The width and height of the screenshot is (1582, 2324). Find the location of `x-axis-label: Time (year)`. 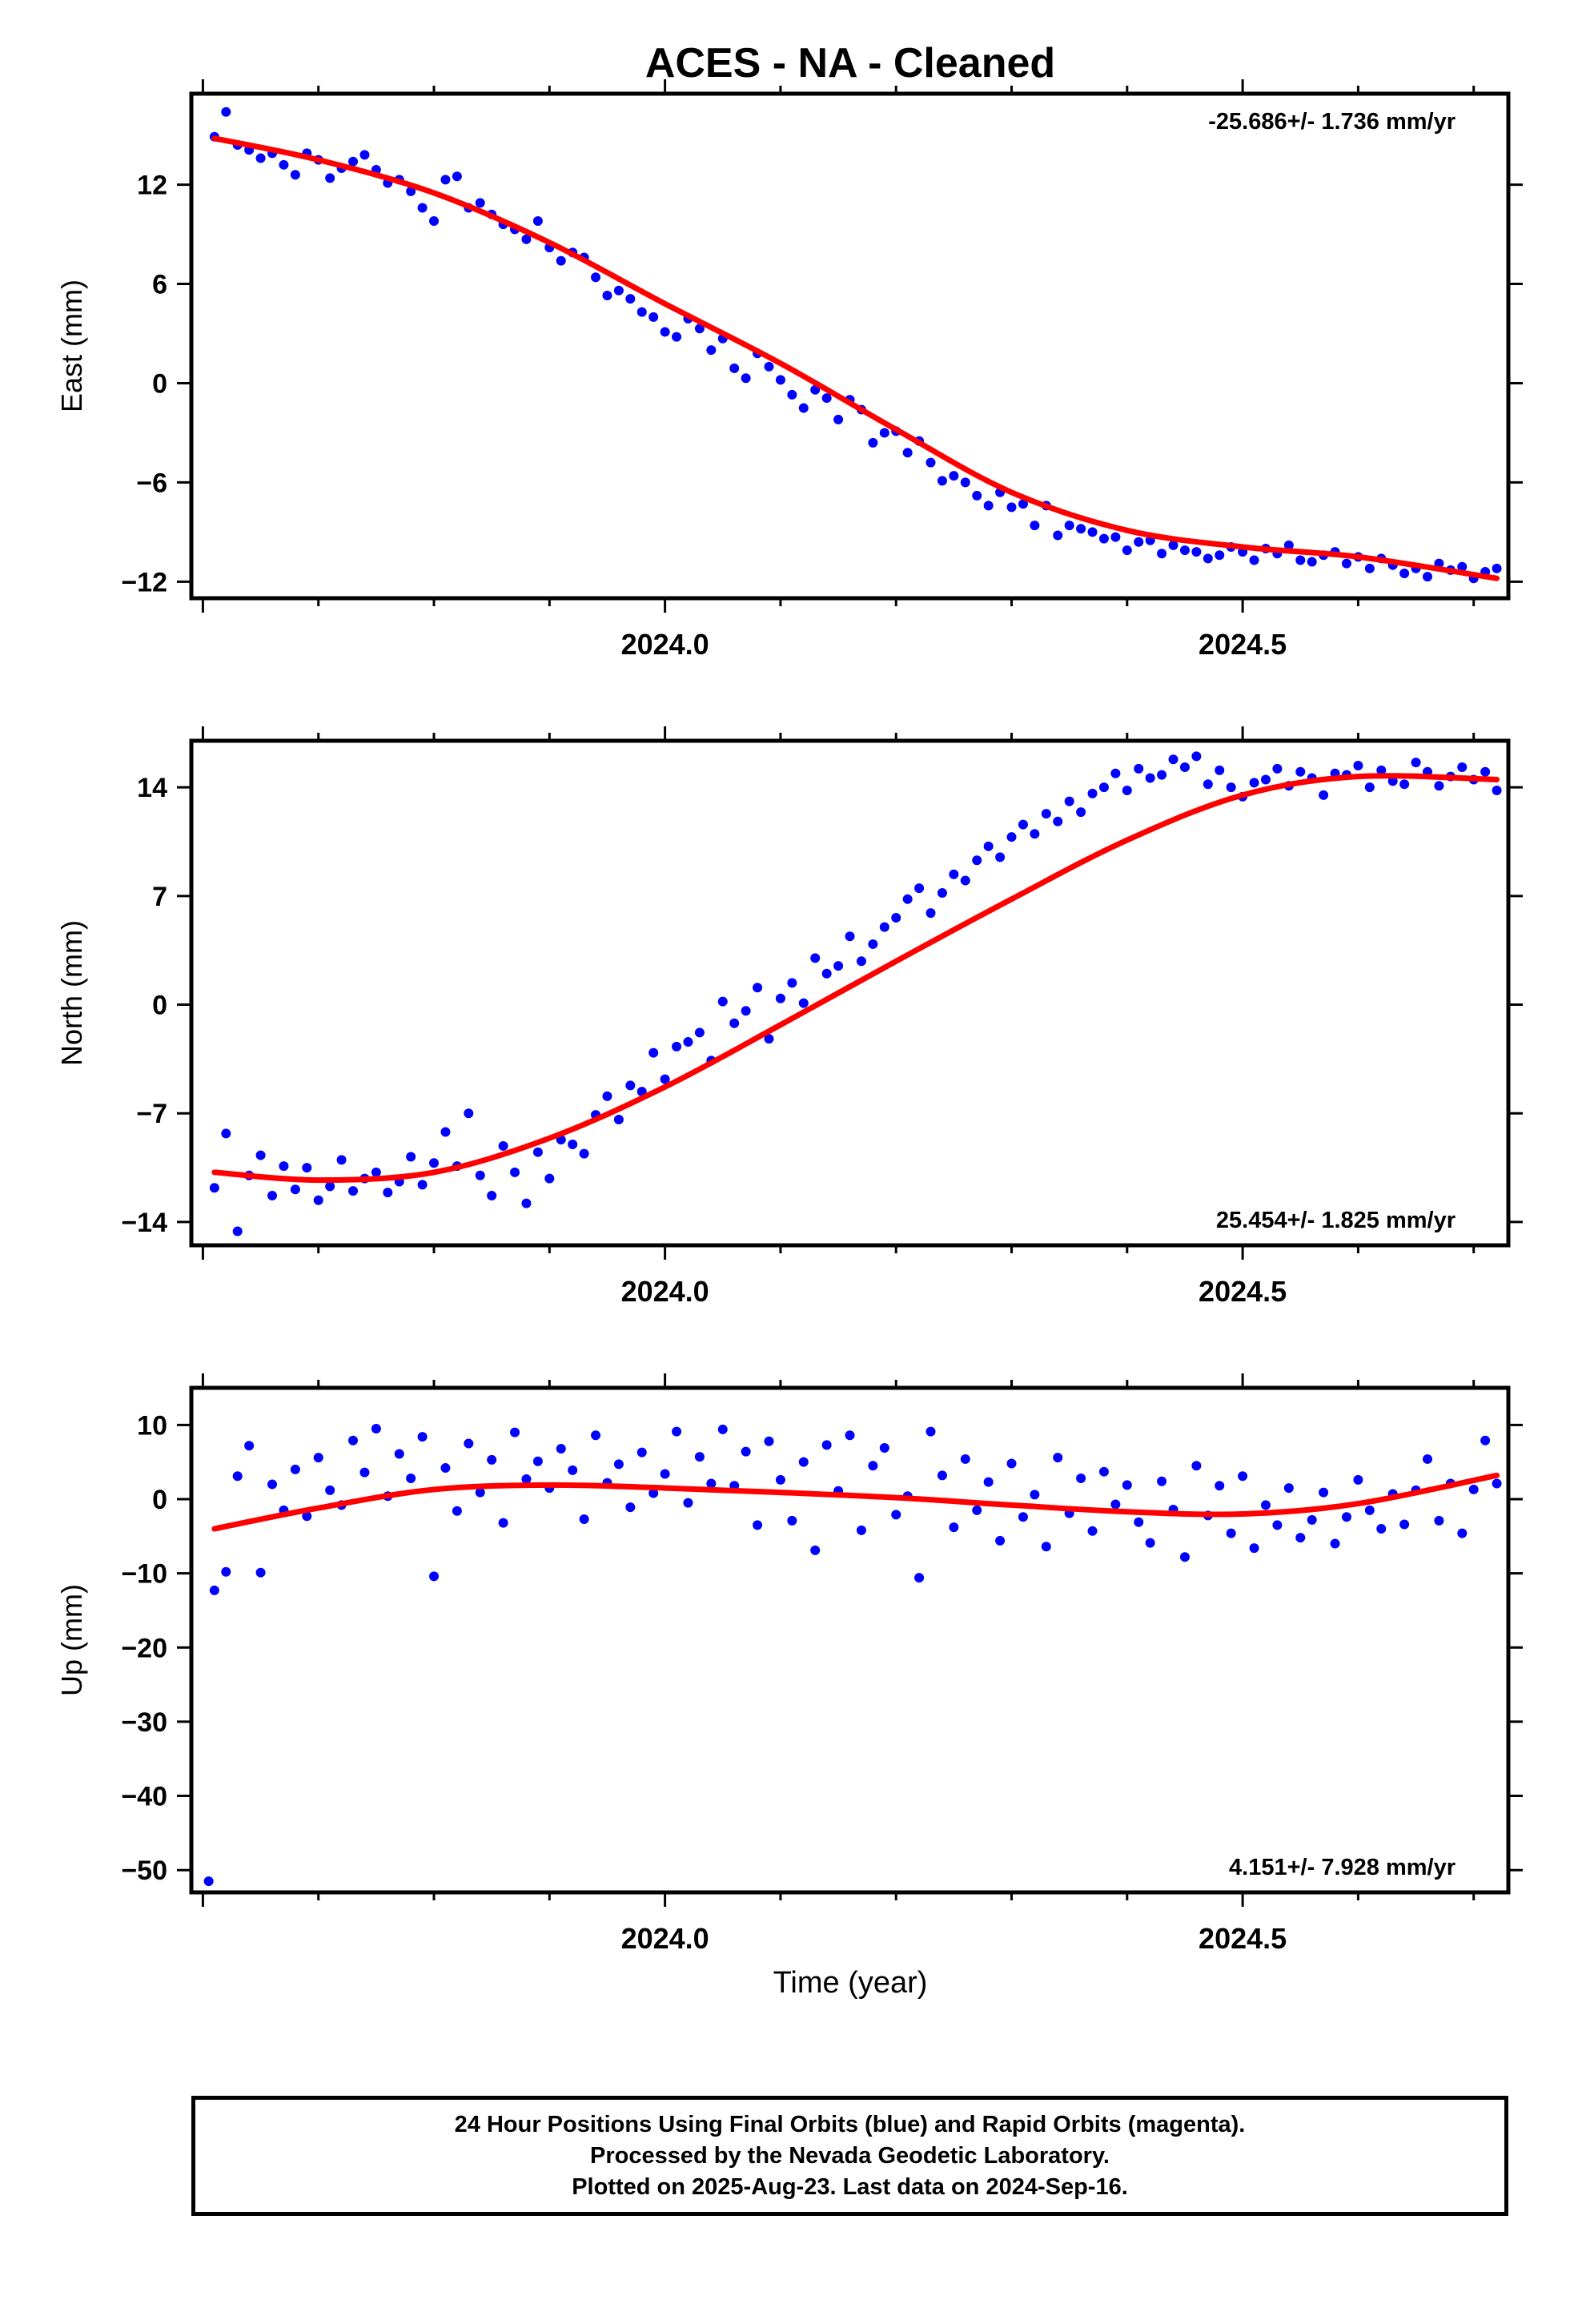

x-axis-label: Time (year) is located at coordinates (850, 1983).